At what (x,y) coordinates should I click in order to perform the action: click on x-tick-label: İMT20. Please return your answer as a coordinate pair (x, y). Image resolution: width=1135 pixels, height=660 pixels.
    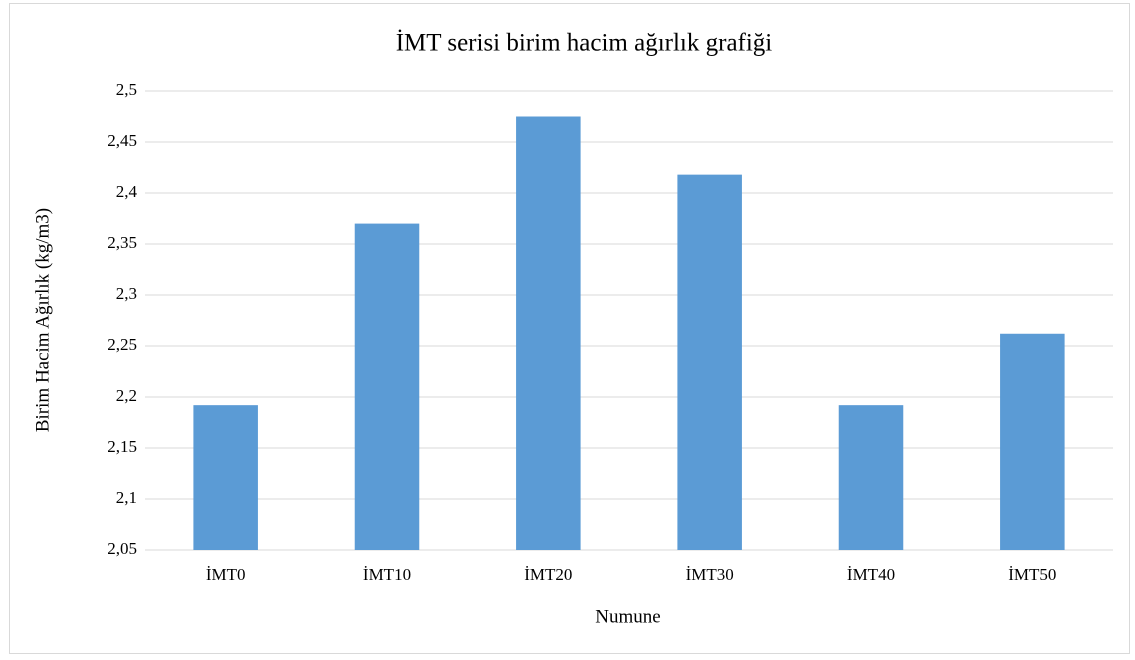
    Looking at the image, I should click on (548, 574).